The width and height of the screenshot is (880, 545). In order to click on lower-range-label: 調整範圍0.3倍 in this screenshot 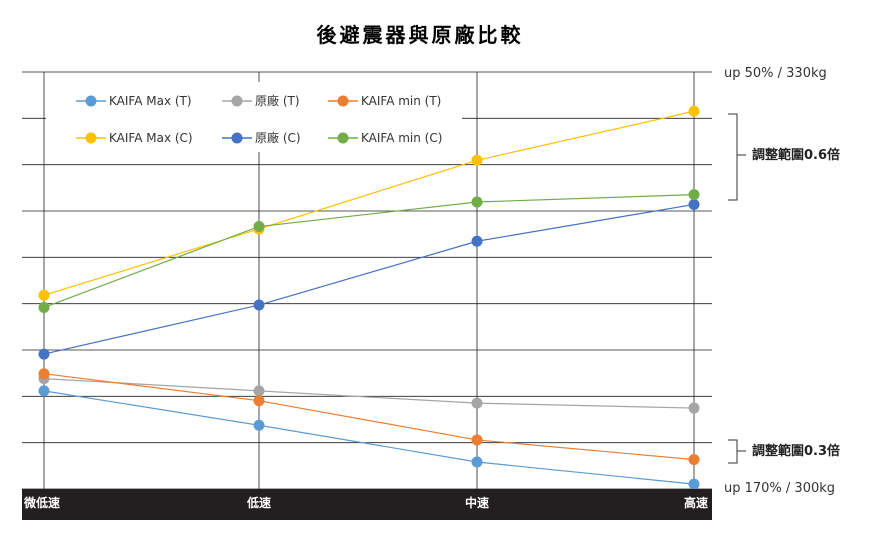, I will do `click(796, 451)`.